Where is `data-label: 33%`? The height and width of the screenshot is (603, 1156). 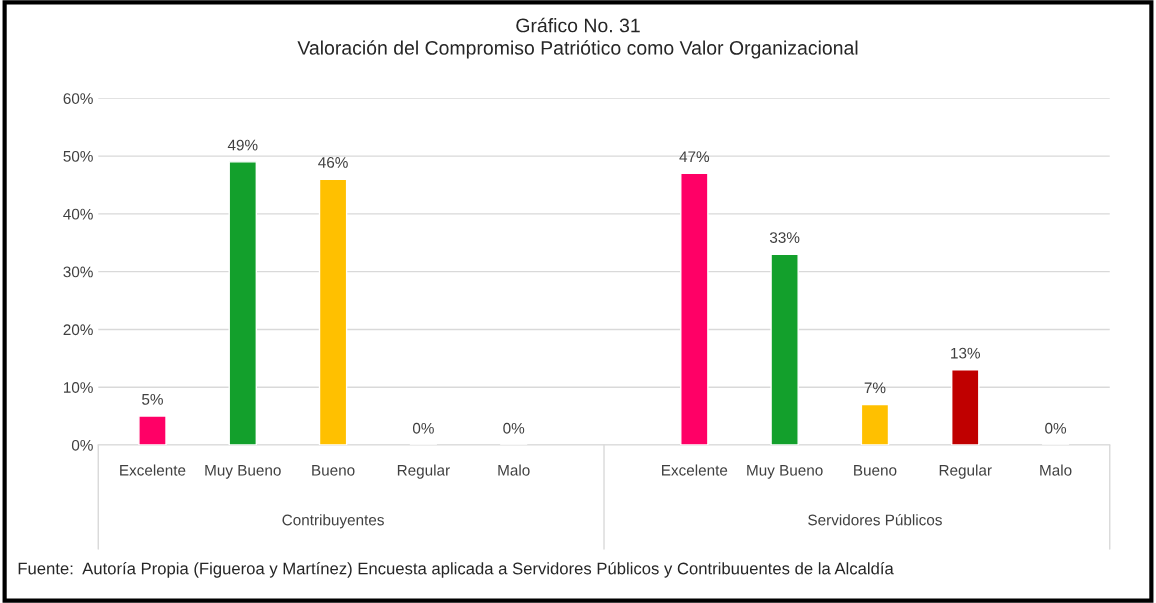 data-label: 33% is located at coordinates (784, 237).